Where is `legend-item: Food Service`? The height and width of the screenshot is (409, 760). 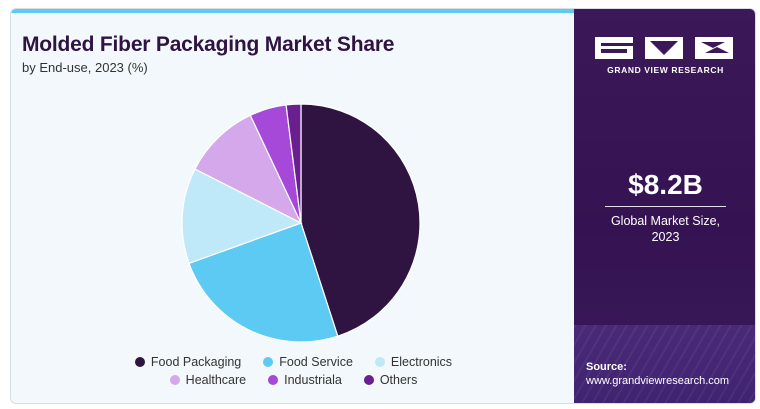 legend-item: Food Service is located at coordinates (308, 362).